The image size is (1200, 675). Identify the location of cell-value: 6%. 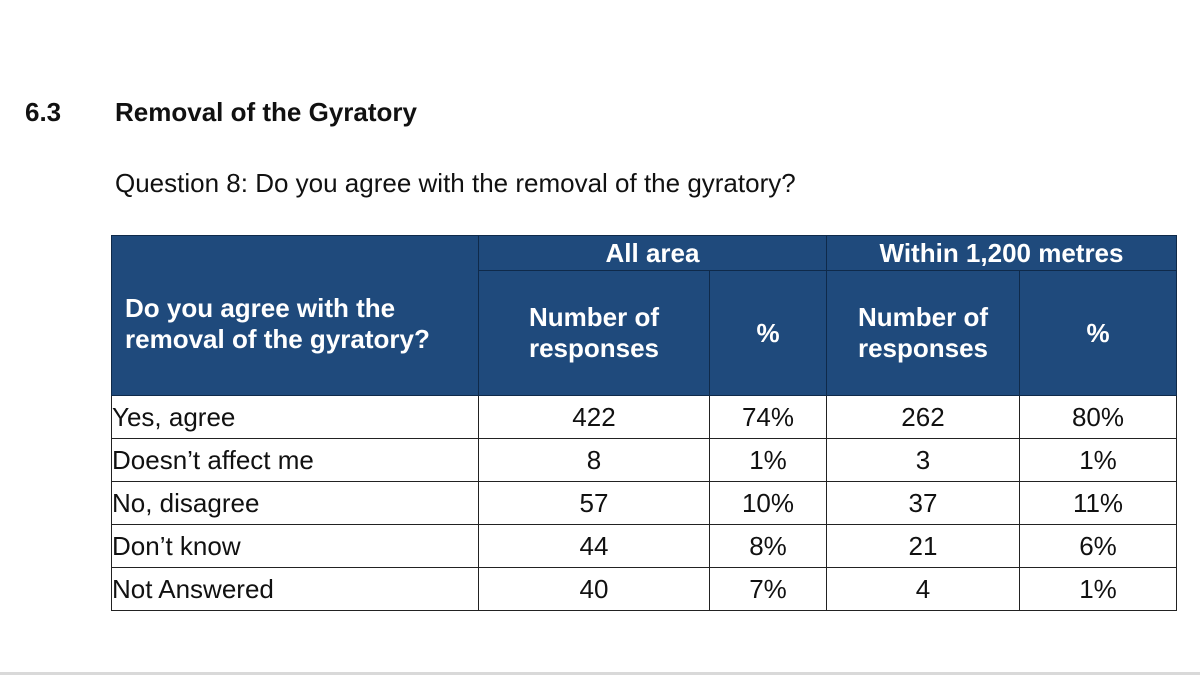
(1098, 546).